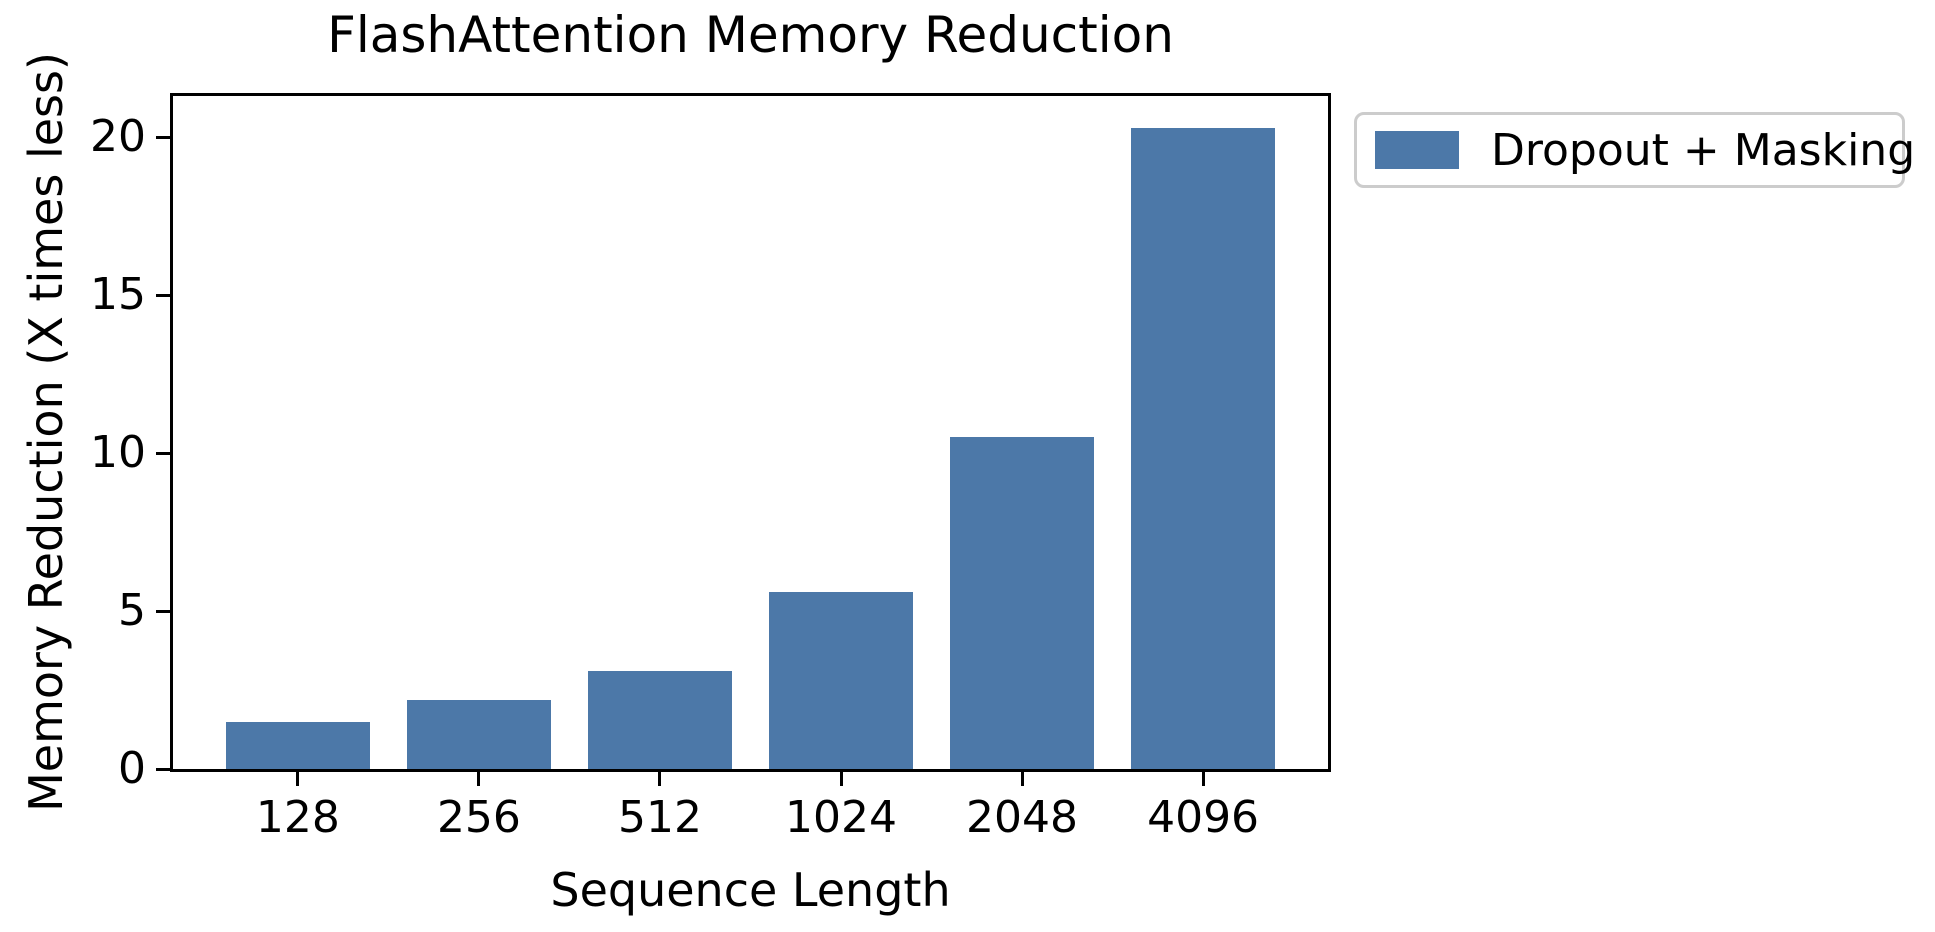 The width and height of the screenshot is (1935, 932). I want to click on y-tick-label-5: 5, so click(132, 611).